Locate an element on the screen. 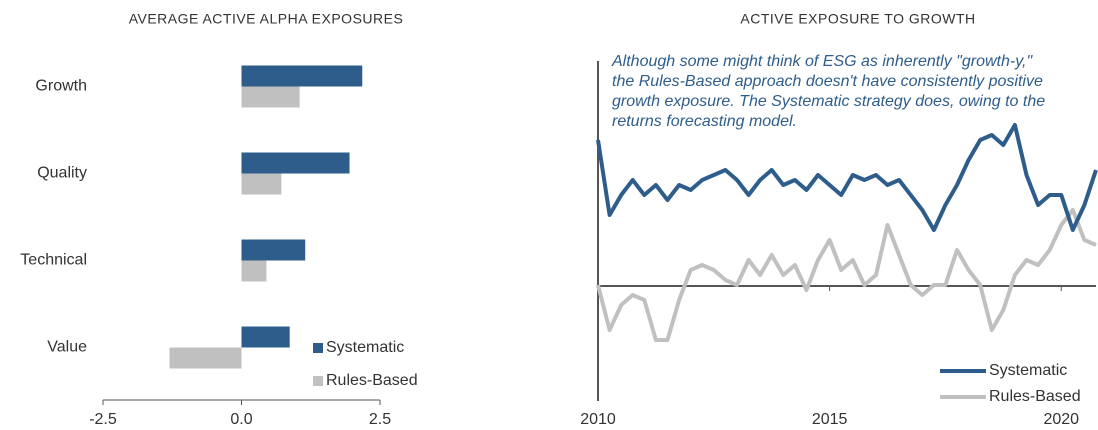 Image resolution: width=1098 pixels, height=430 pixels. y-tick-label: Quality is located at coordinates (62, 173).